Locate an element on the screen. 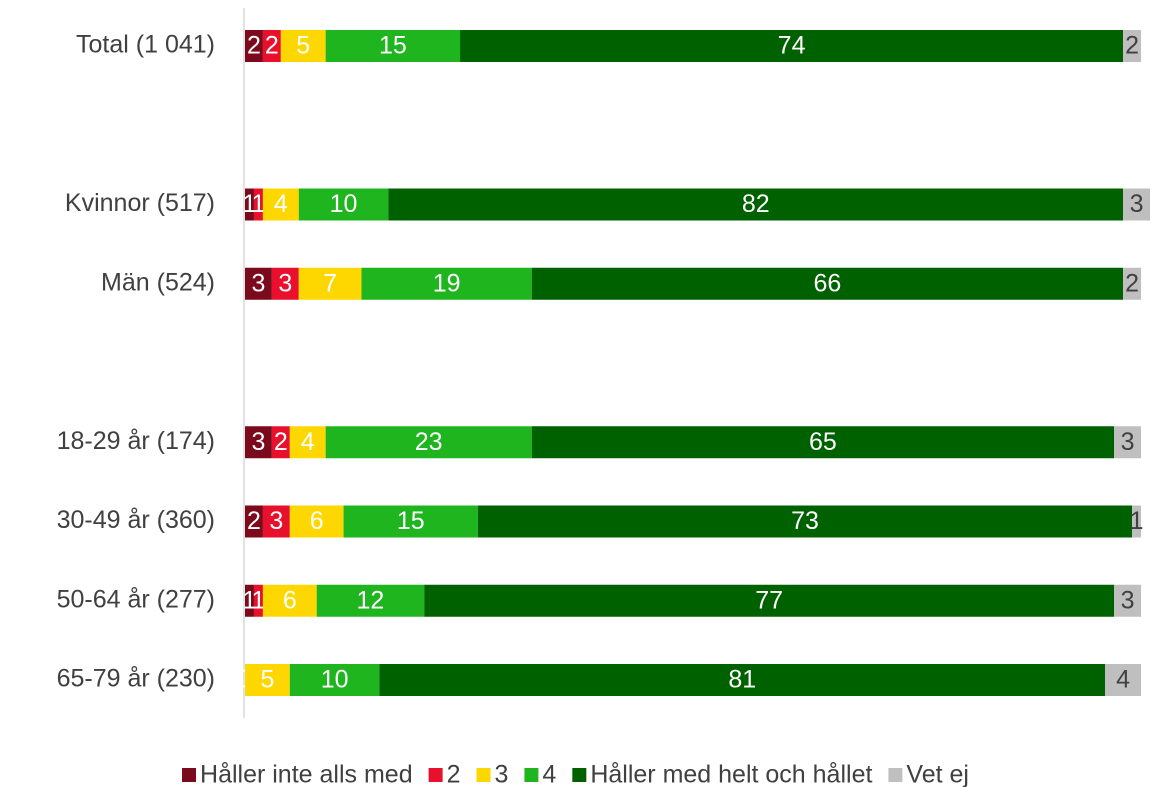 This screenshot has height=787, width=1151. y-tick-label: 65-79 år (230) is located at coordinates (136, 679).